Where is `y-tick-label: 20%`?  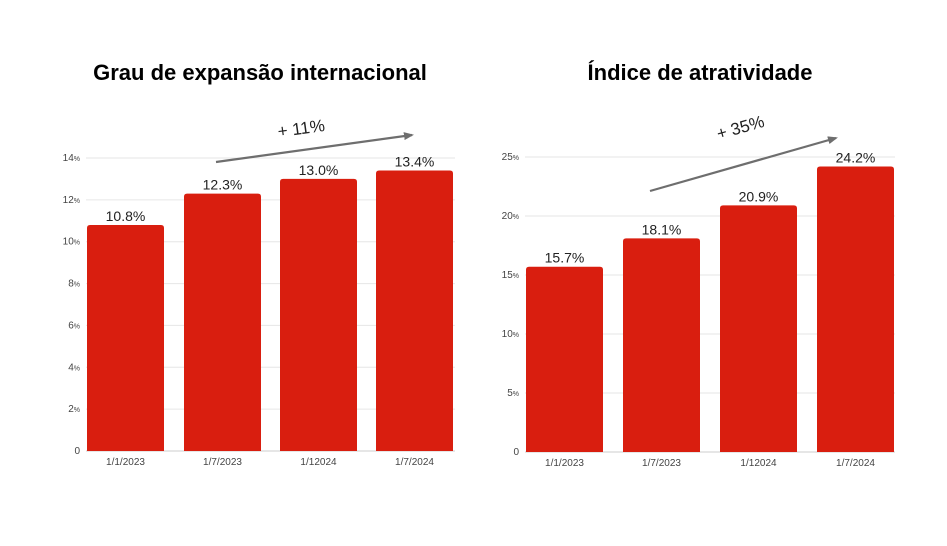 y-tick-label: 20% is located at coordinates (510, 216).